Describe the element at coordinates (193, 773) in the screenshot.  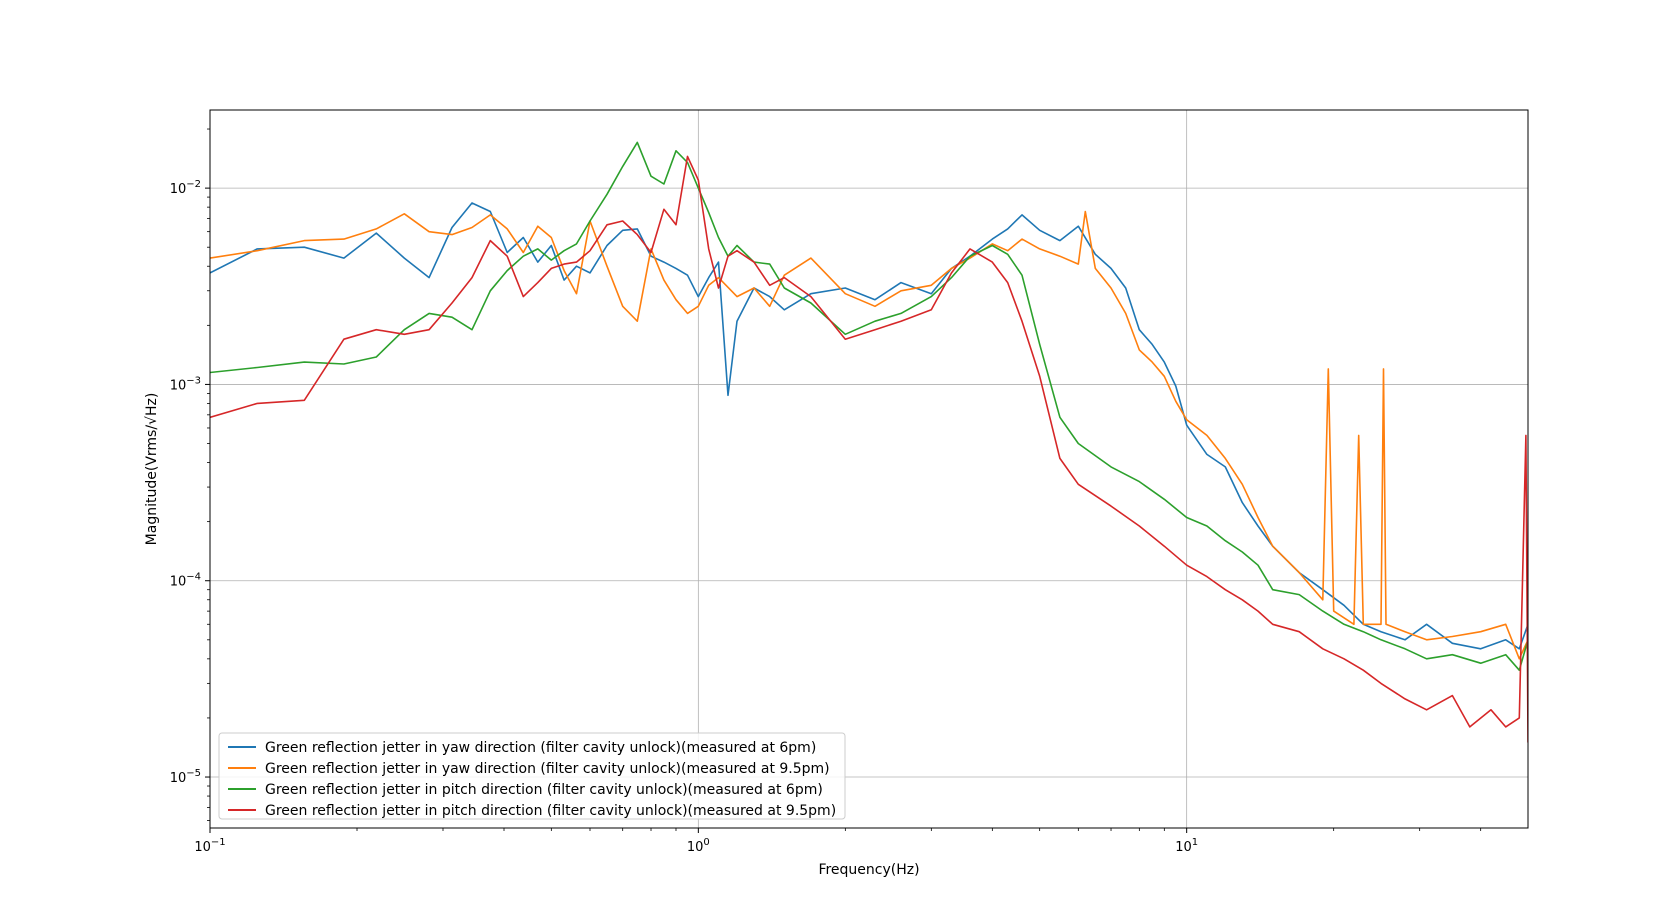
I see `y-tick-exponent: −5` at that location.